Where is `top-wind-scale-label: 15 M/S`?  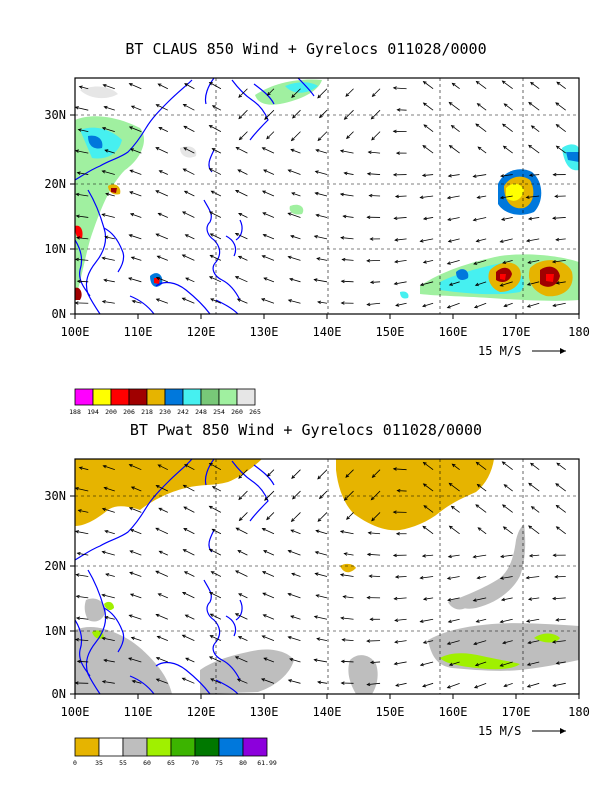
top-wind-scale-label: 15 M/S is located at coordinates (499, 351).